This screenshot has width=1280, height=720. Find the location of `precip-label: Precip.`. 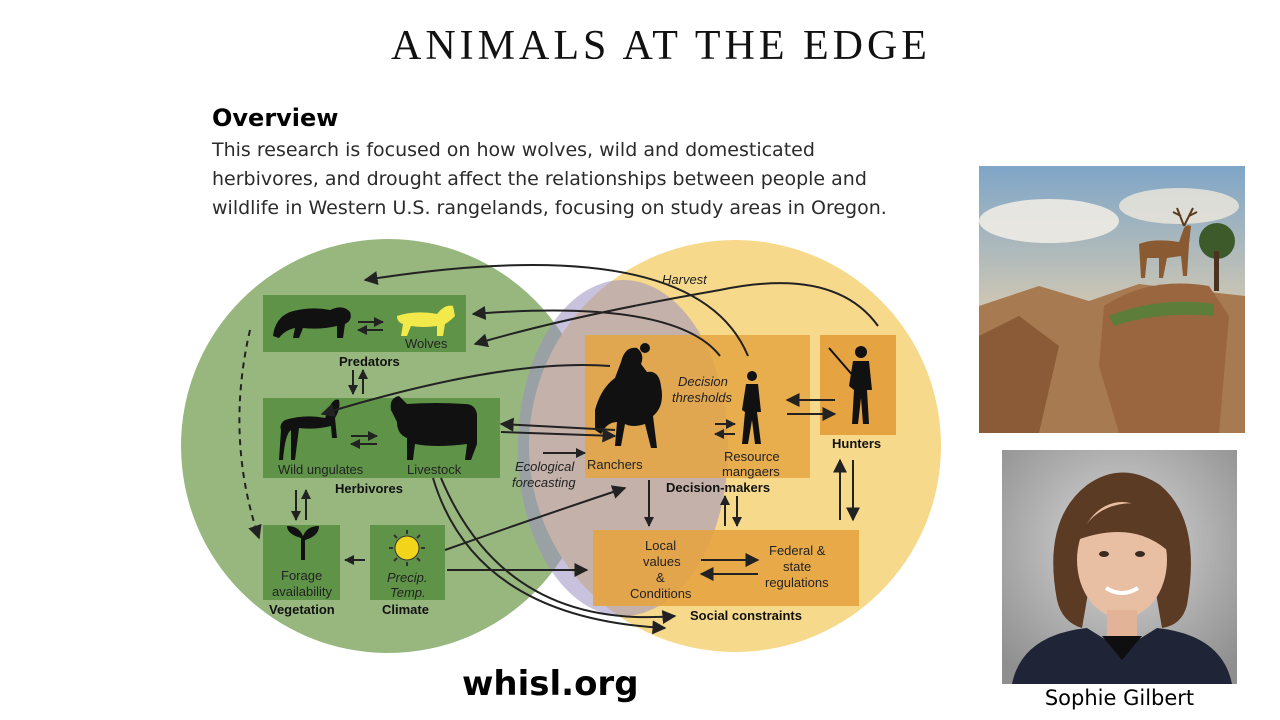

precip-label: Precip. is located at coordinates (407, 577).